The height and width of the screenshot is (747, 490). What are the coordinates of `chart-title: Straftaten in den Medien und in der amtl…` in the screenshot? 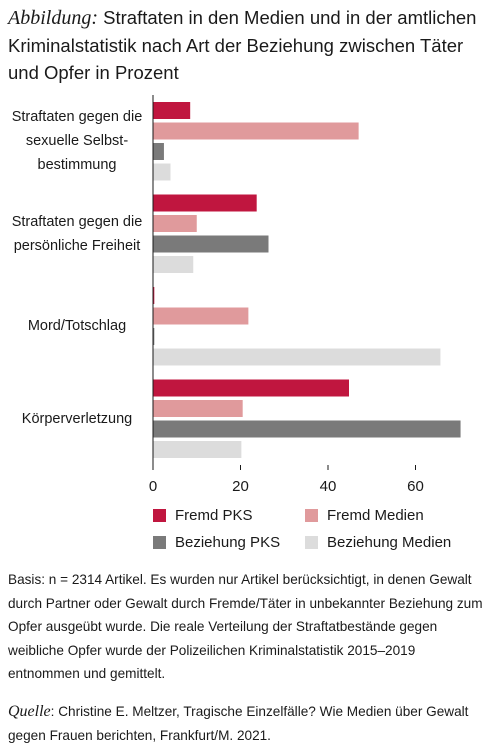 It's located at (242, 45).